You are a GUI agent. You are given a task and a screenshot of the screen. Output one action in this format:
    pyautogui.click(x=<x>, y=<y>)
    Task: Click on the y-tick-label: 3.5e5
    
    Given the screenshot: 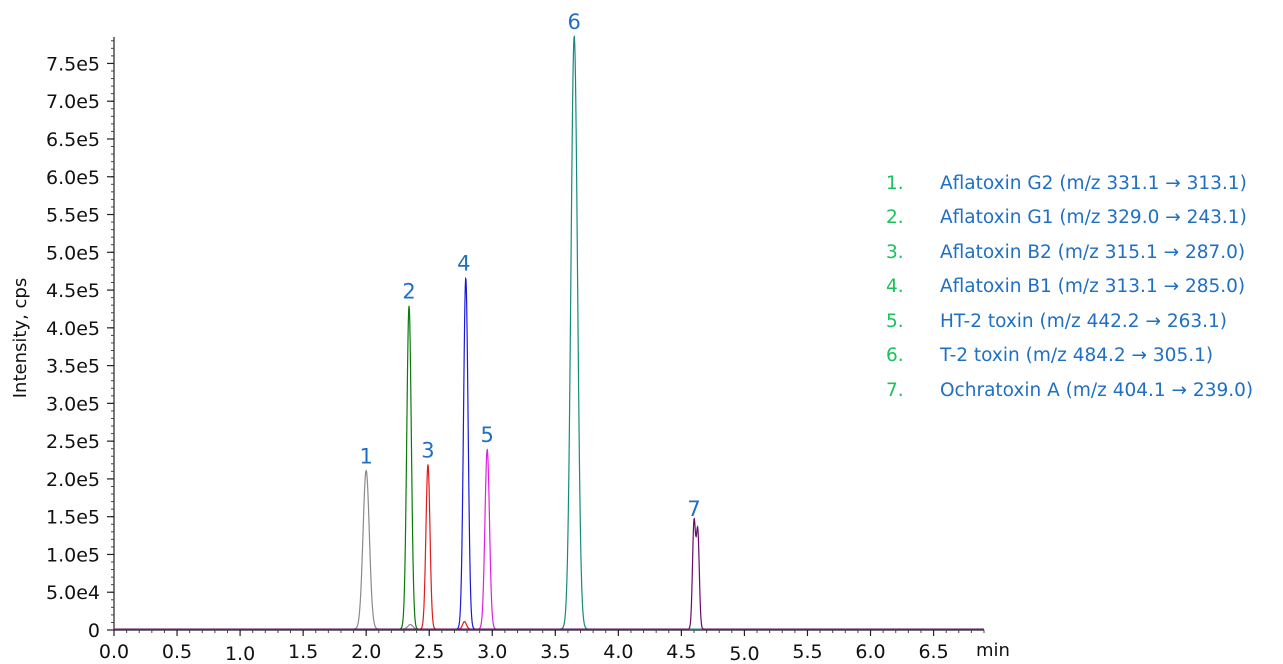 What is the action you would take?
    pyautogui.click(x=73, y=367)
    